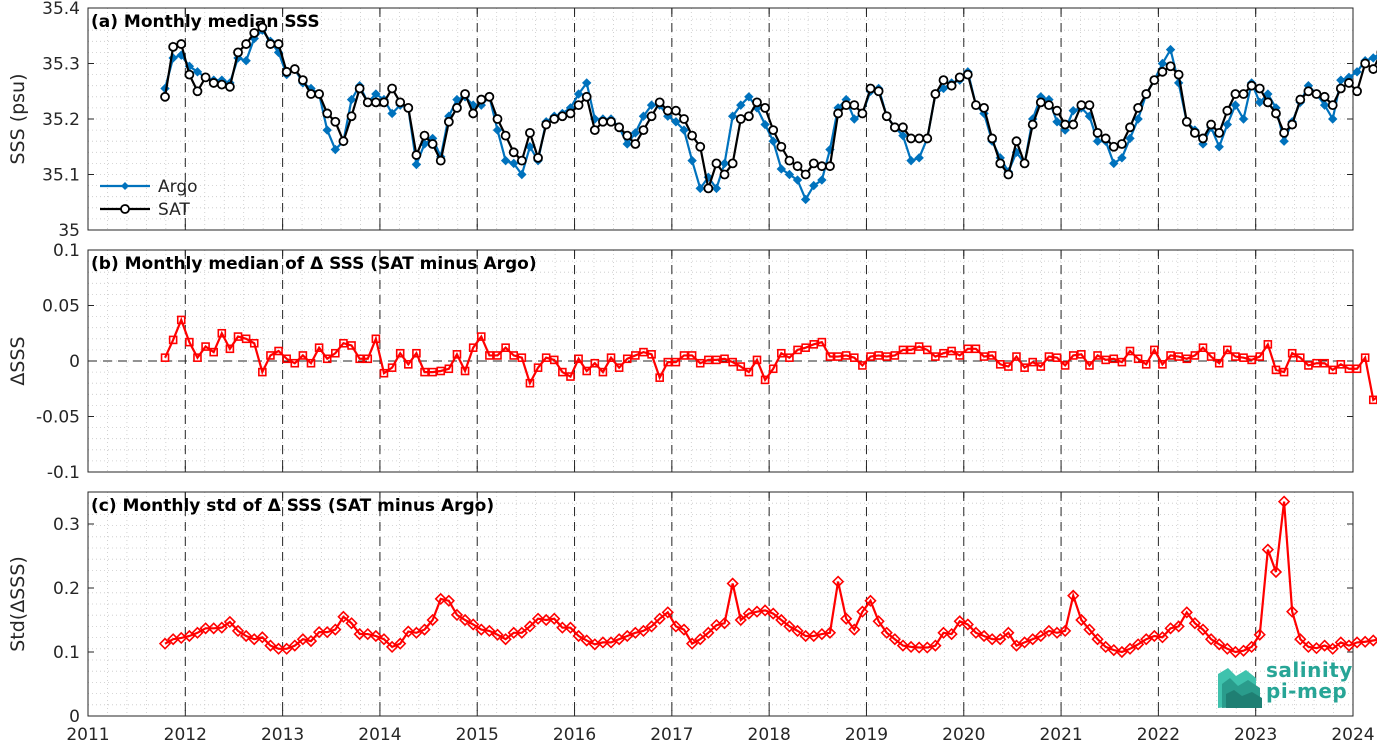 The image size is (1377, 745). What do you see at coordinates (61, 120) in the screenshot?
I see `y-tick-label: 35.2` at bounding box center [61, 120].